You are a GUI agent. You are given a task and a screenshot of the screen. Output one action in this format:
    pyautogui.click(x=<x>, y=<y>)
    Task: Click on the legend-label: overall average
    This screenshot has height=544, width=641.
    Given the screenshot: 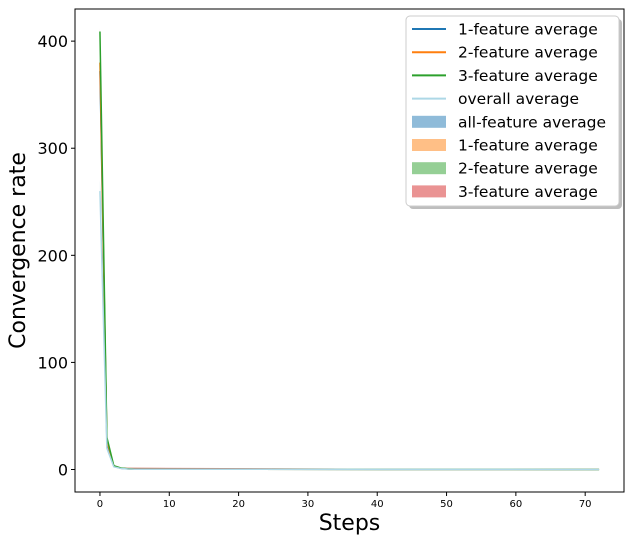 What is the action you would take?
    pyautogui.click(x=518, y=99)
    